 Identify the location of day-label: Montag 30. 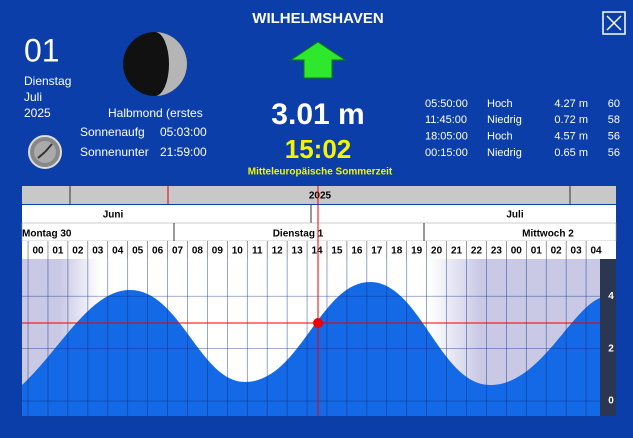
(47, 234).